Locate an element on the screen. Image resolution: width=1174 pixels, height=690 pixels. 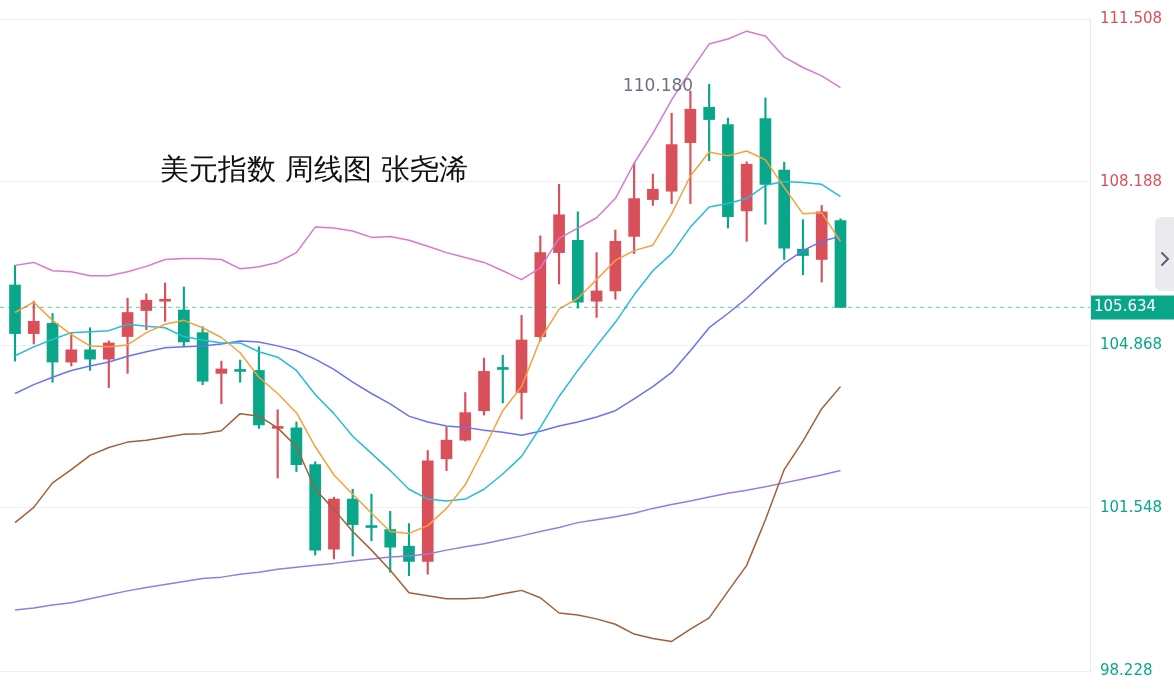
y-tick-label: 104.868 is located at coordinates (1131, 343).